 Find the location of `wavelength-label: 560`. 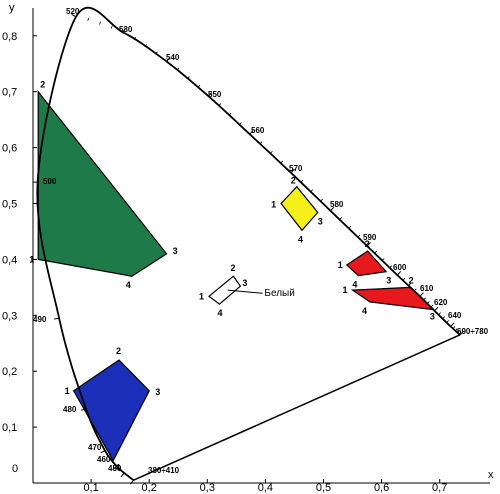

wavelength-label: 560 is located at coordinates (258, 130).